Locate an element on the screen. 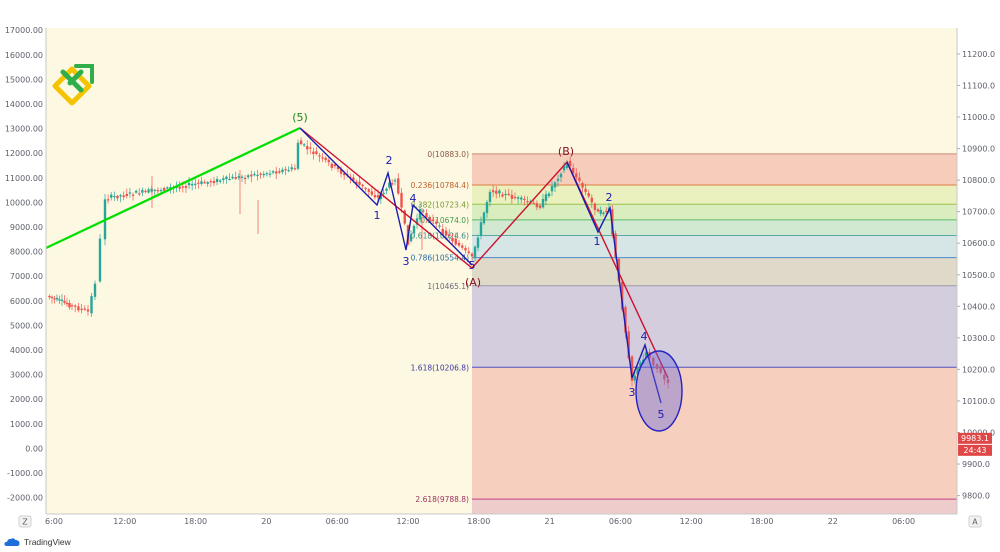 This screenshot has height=552, width=1000. time-tick-label: 12:00 is located at coordinates (124, 521).